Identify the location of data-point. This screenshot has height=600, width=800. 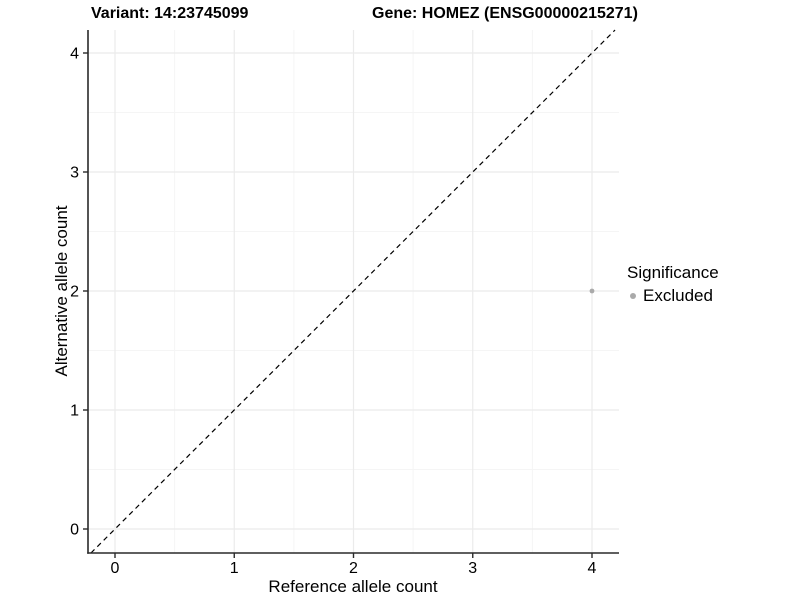
(592, 291).